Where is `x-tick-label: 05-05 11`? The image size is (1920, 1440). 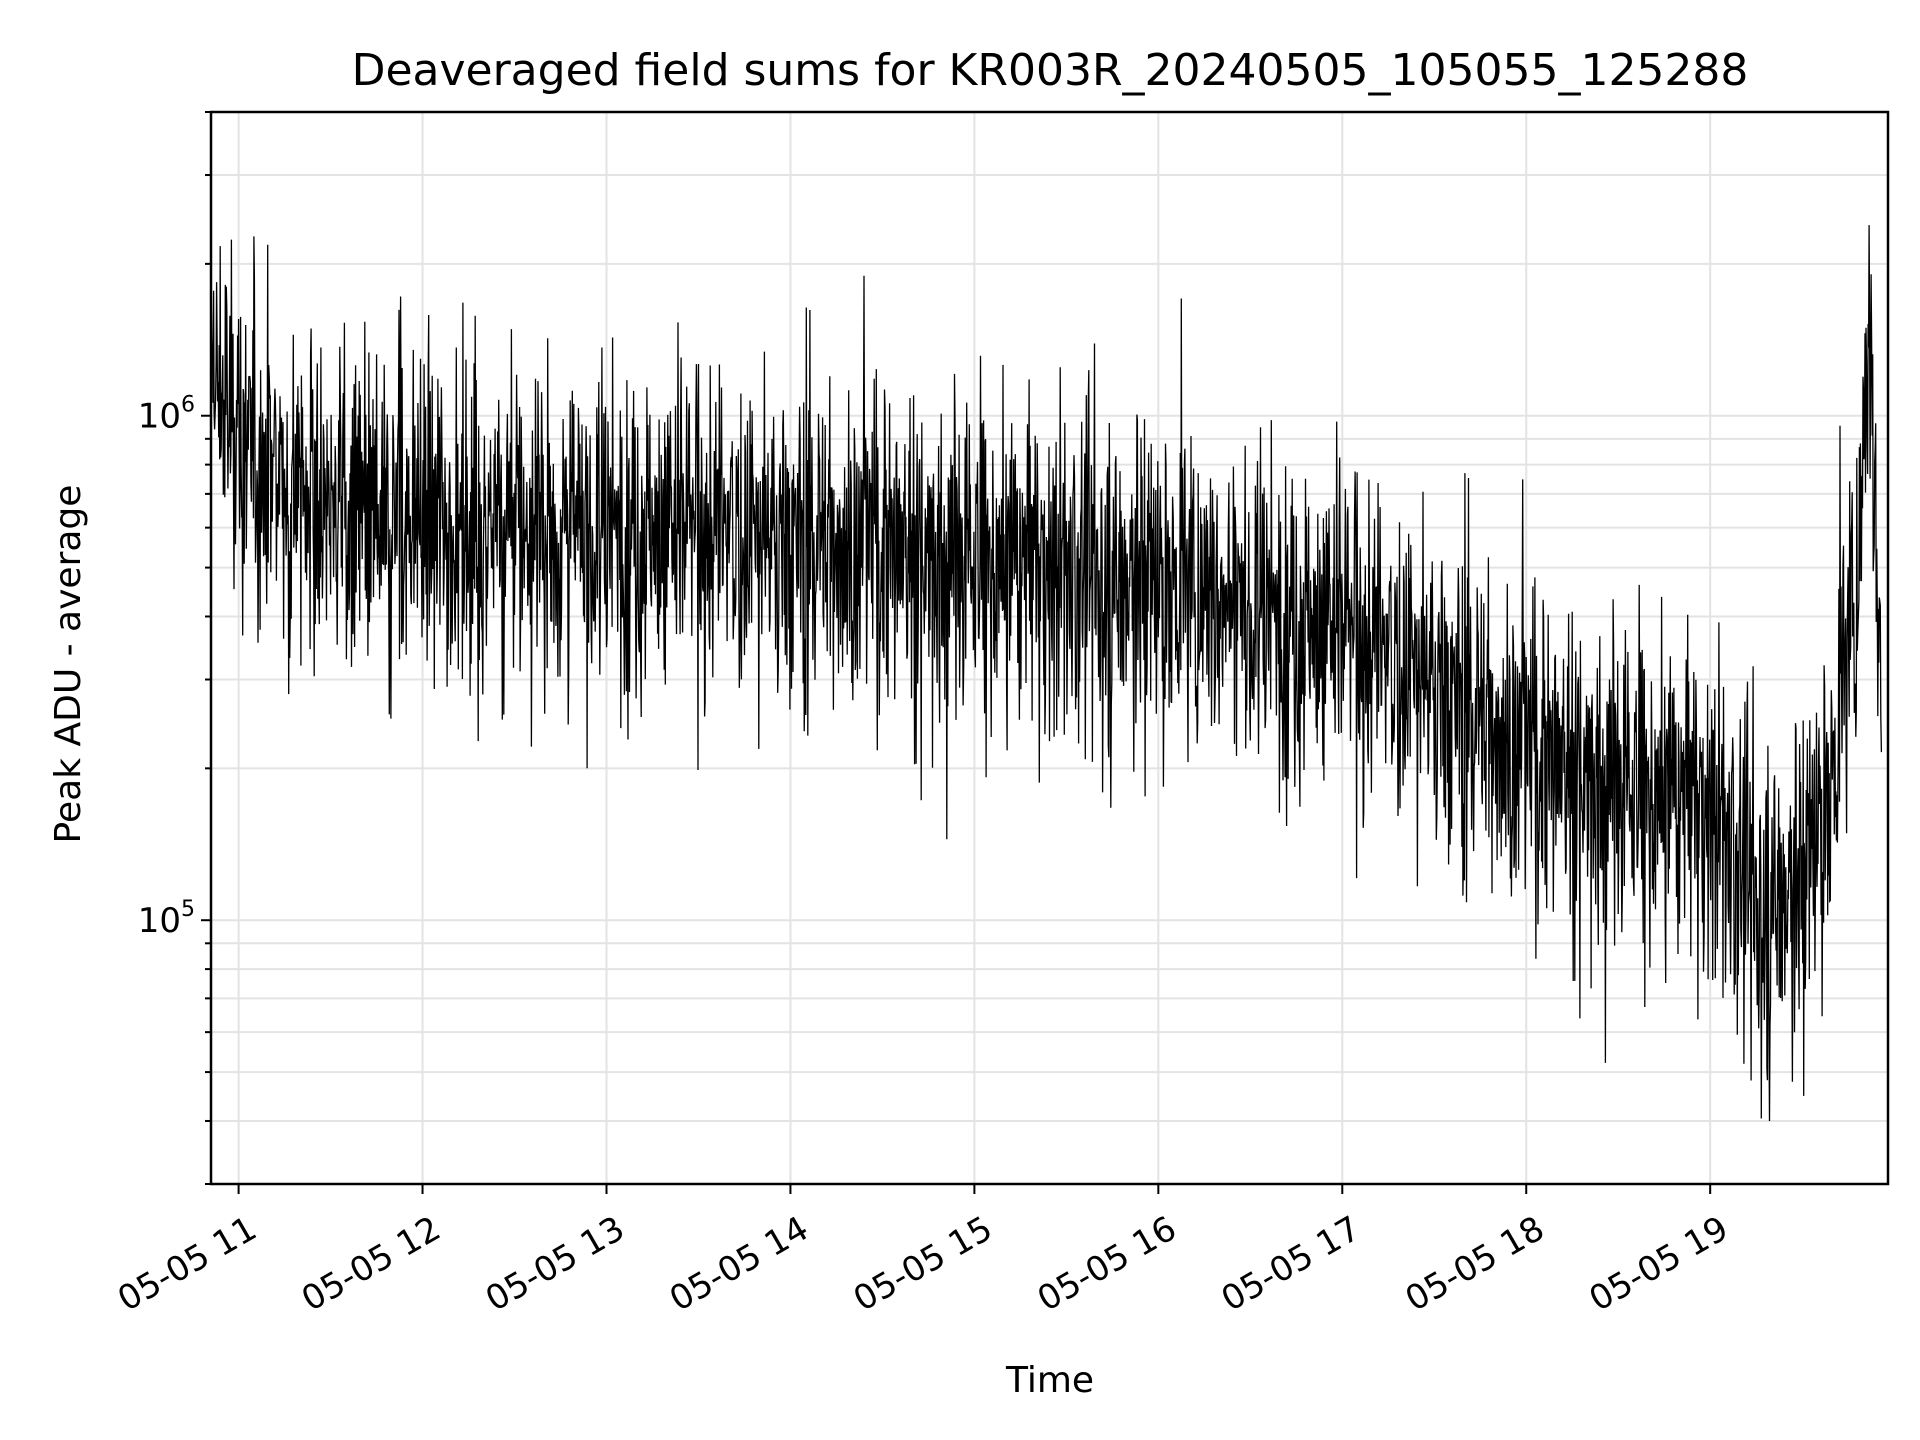 x-tick-label: 05-05 11 is located at coordinates (187, 1264).